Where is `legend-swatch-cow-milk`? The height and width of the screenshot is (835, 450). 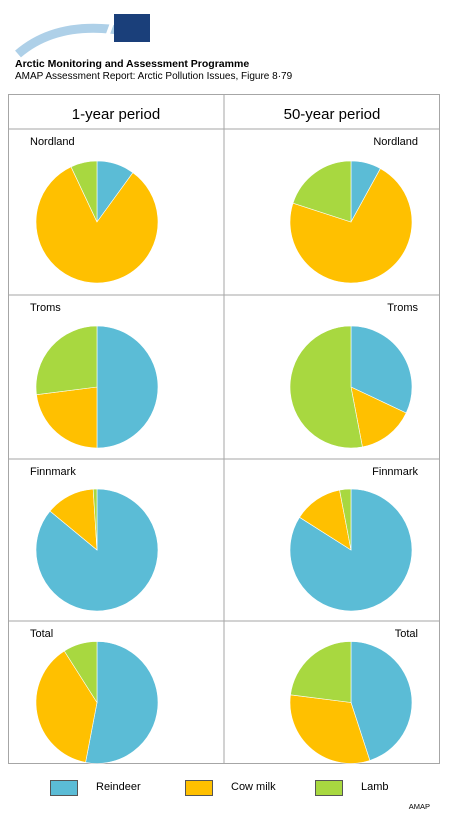 legend-swatch-cow-milk is located at coordinates (199, 788).